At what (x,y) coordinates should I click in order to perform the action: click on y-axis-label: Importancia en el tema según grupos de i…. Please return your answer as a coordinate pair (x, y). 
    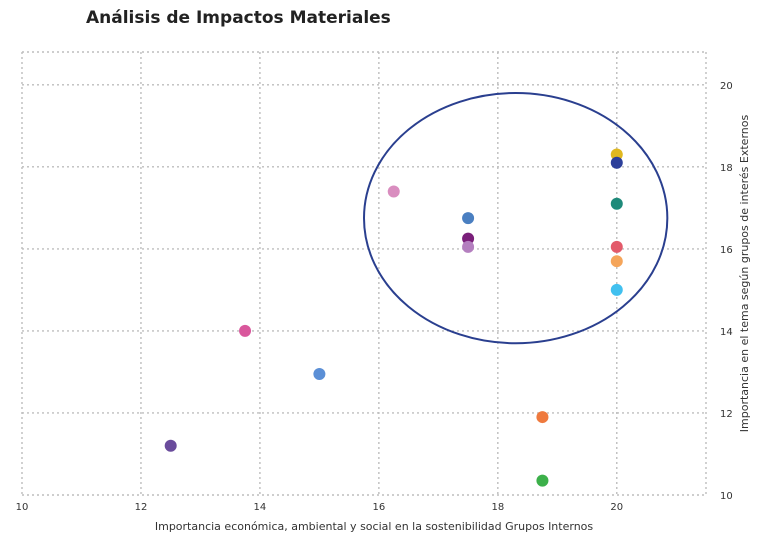
    Looking at the image, I should click on (744, 274).